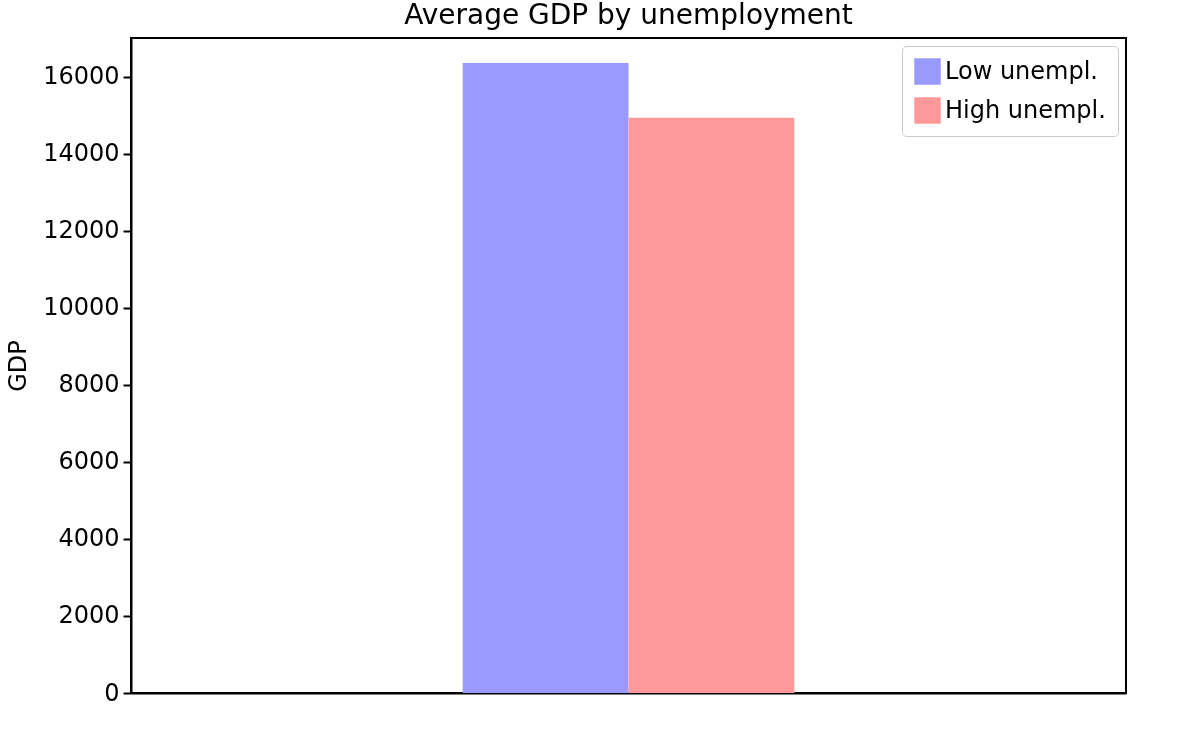  What do you see at coordinates (1025, 109) in the screenshot?
I see `legend-label: High unempl.` at bounding box center [1025, 109].